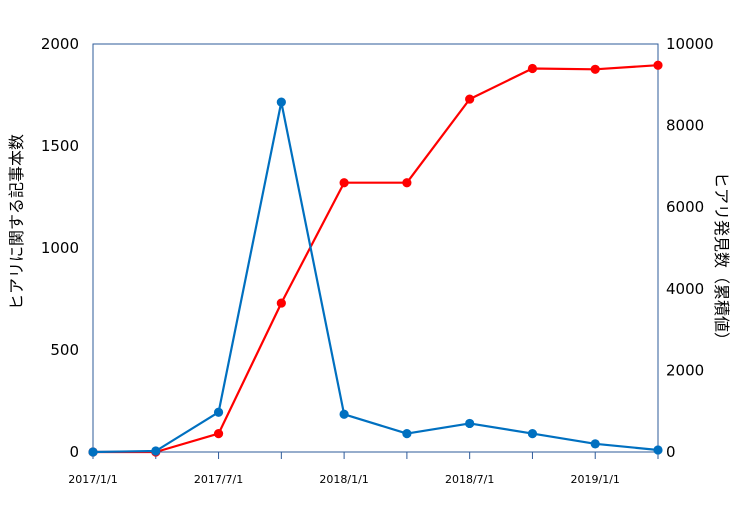  I want to click on y-right-tick-label: 4000, so click(685, 289).